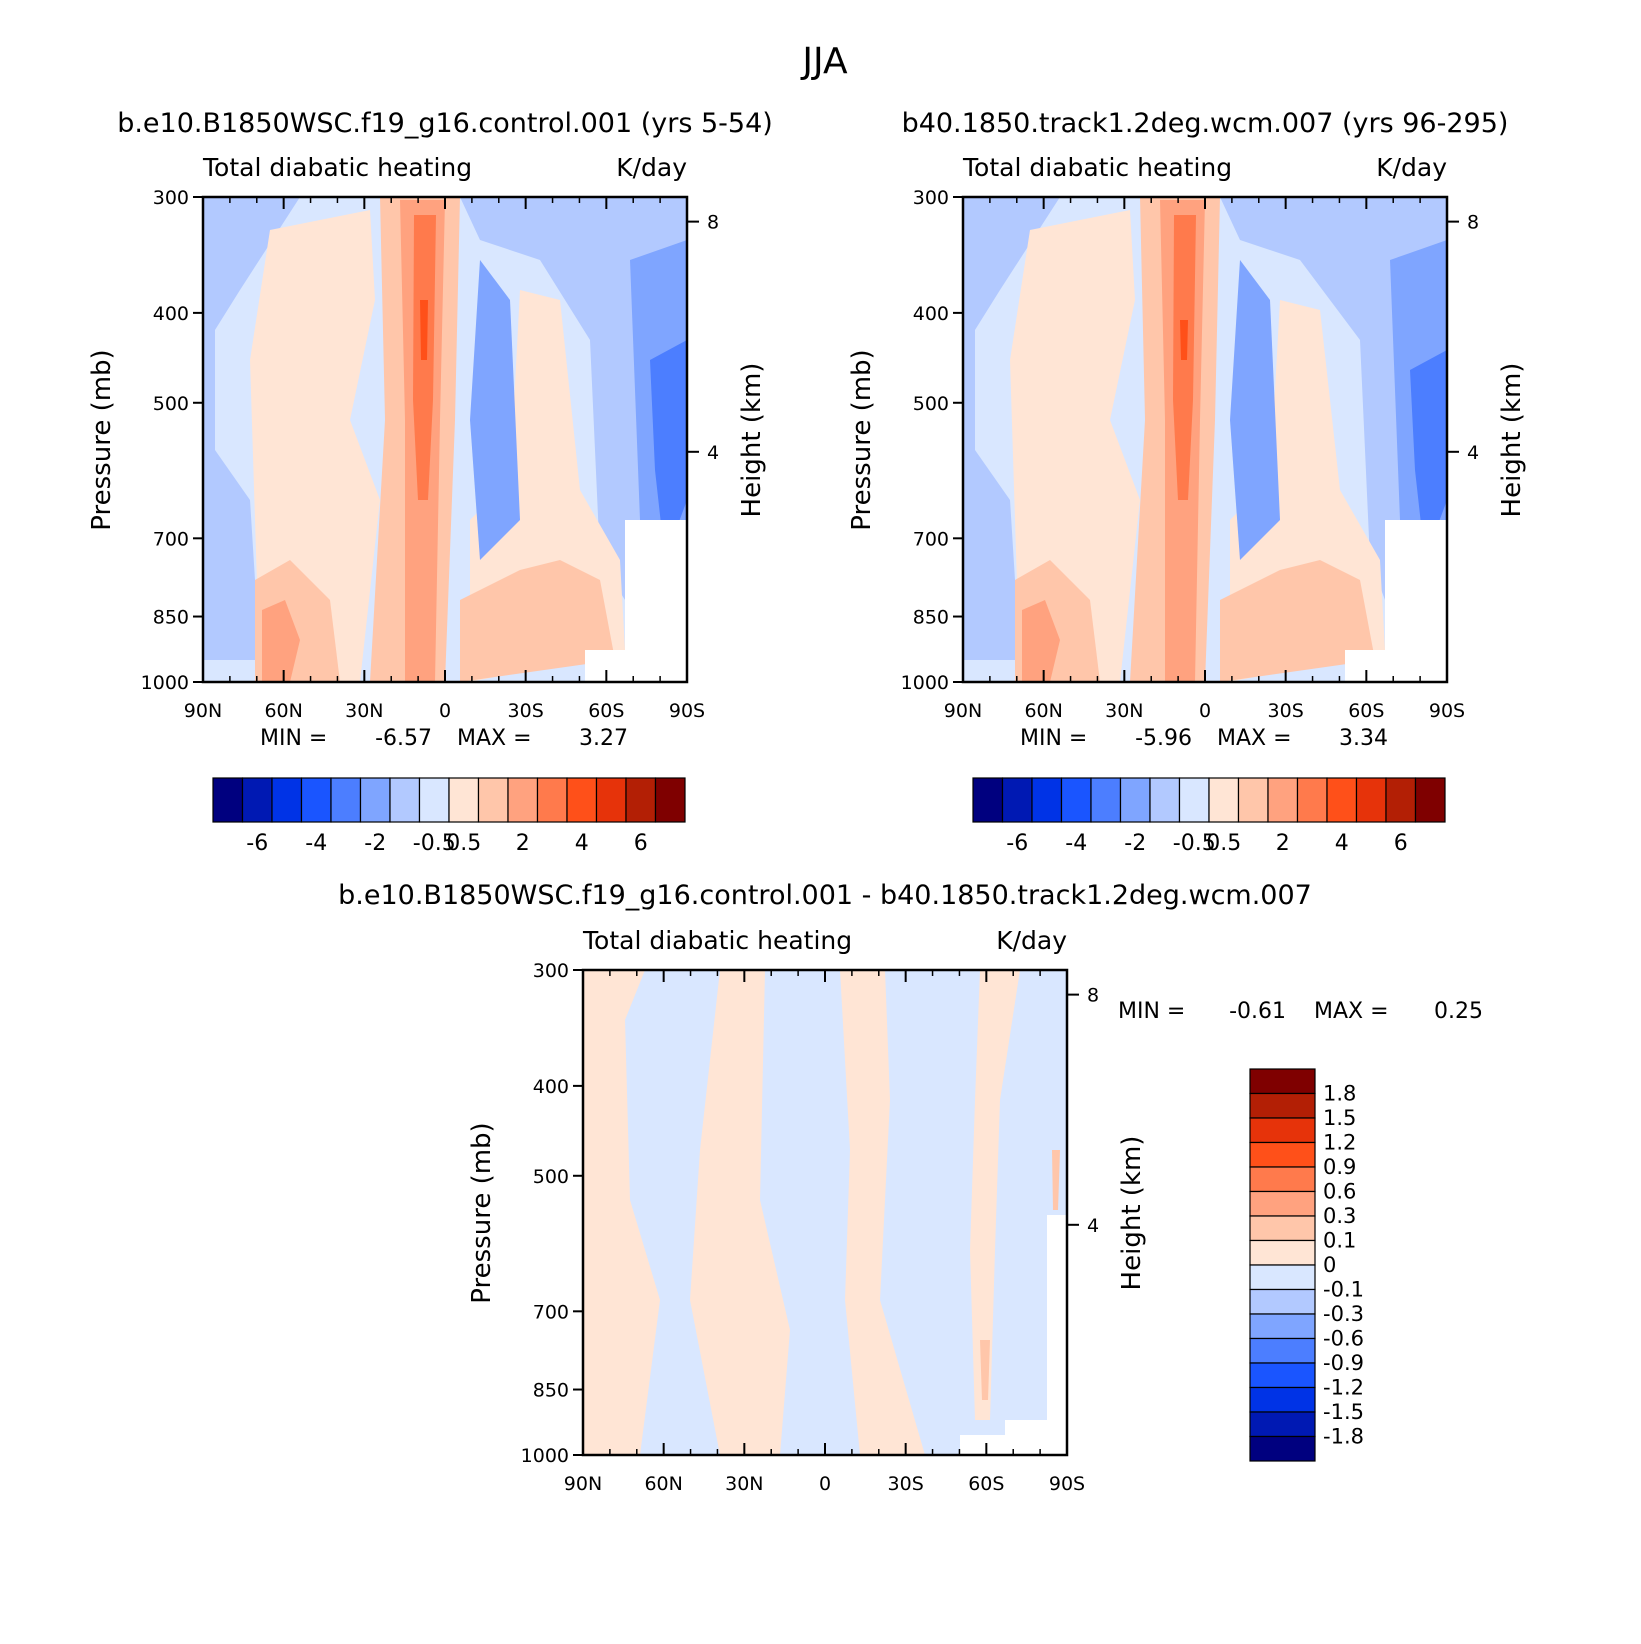 The height and width of the screenshot is (1644, 1641). Describe the element at coordinates (1343, 1314) in the screenshot. I see `colorbar-label: -0.3` at that location.